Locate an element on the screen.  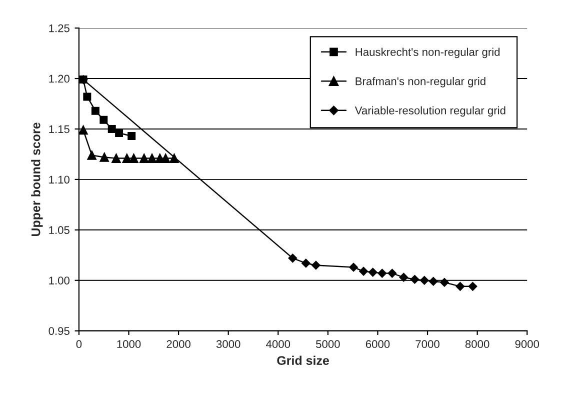
x-tick-label: 5000 is located at coordinates (328, 344).